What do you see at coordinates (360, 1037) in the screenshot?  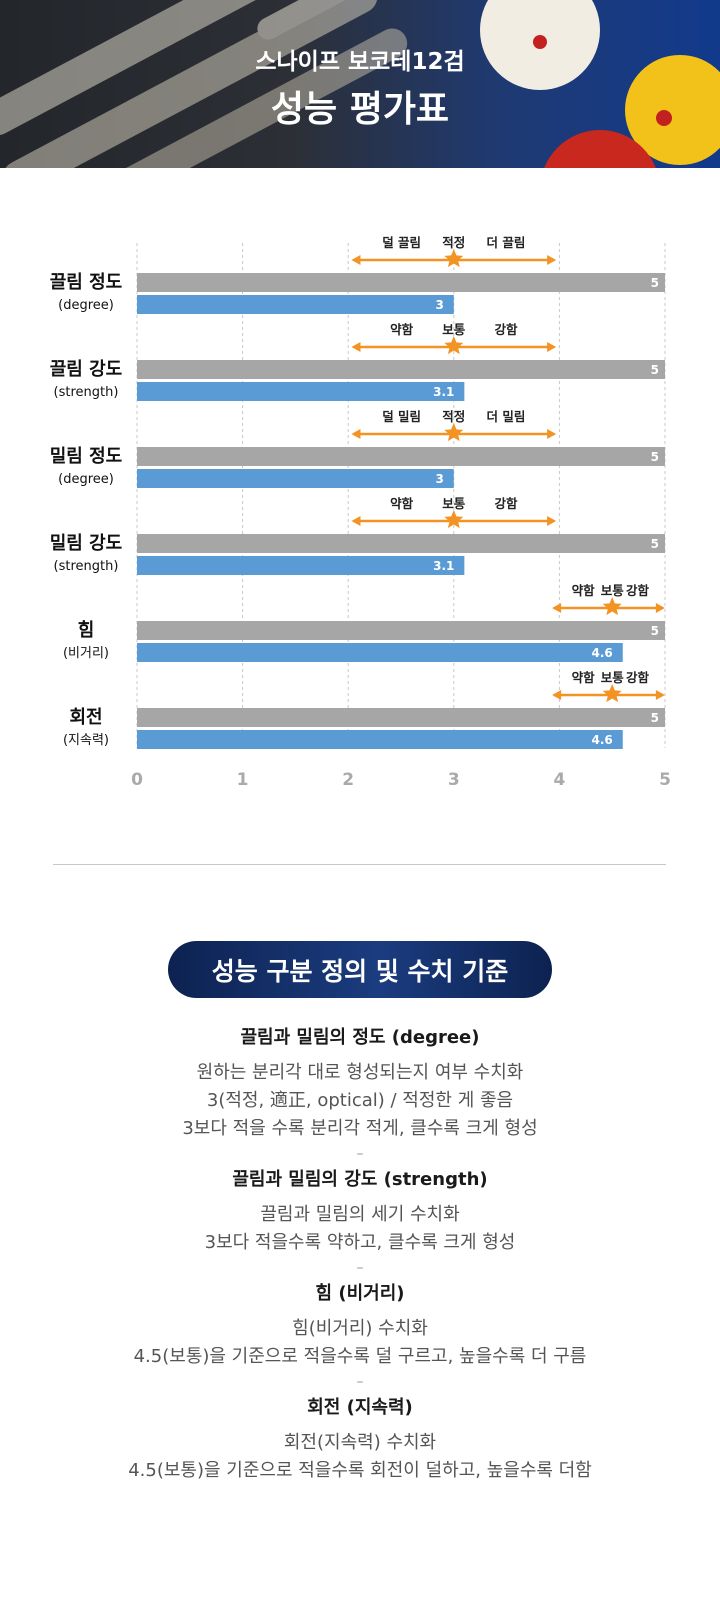 I see `definition-title: 끌림과 밀림의 정도 (degree)` at bounding box center [360, 1037].